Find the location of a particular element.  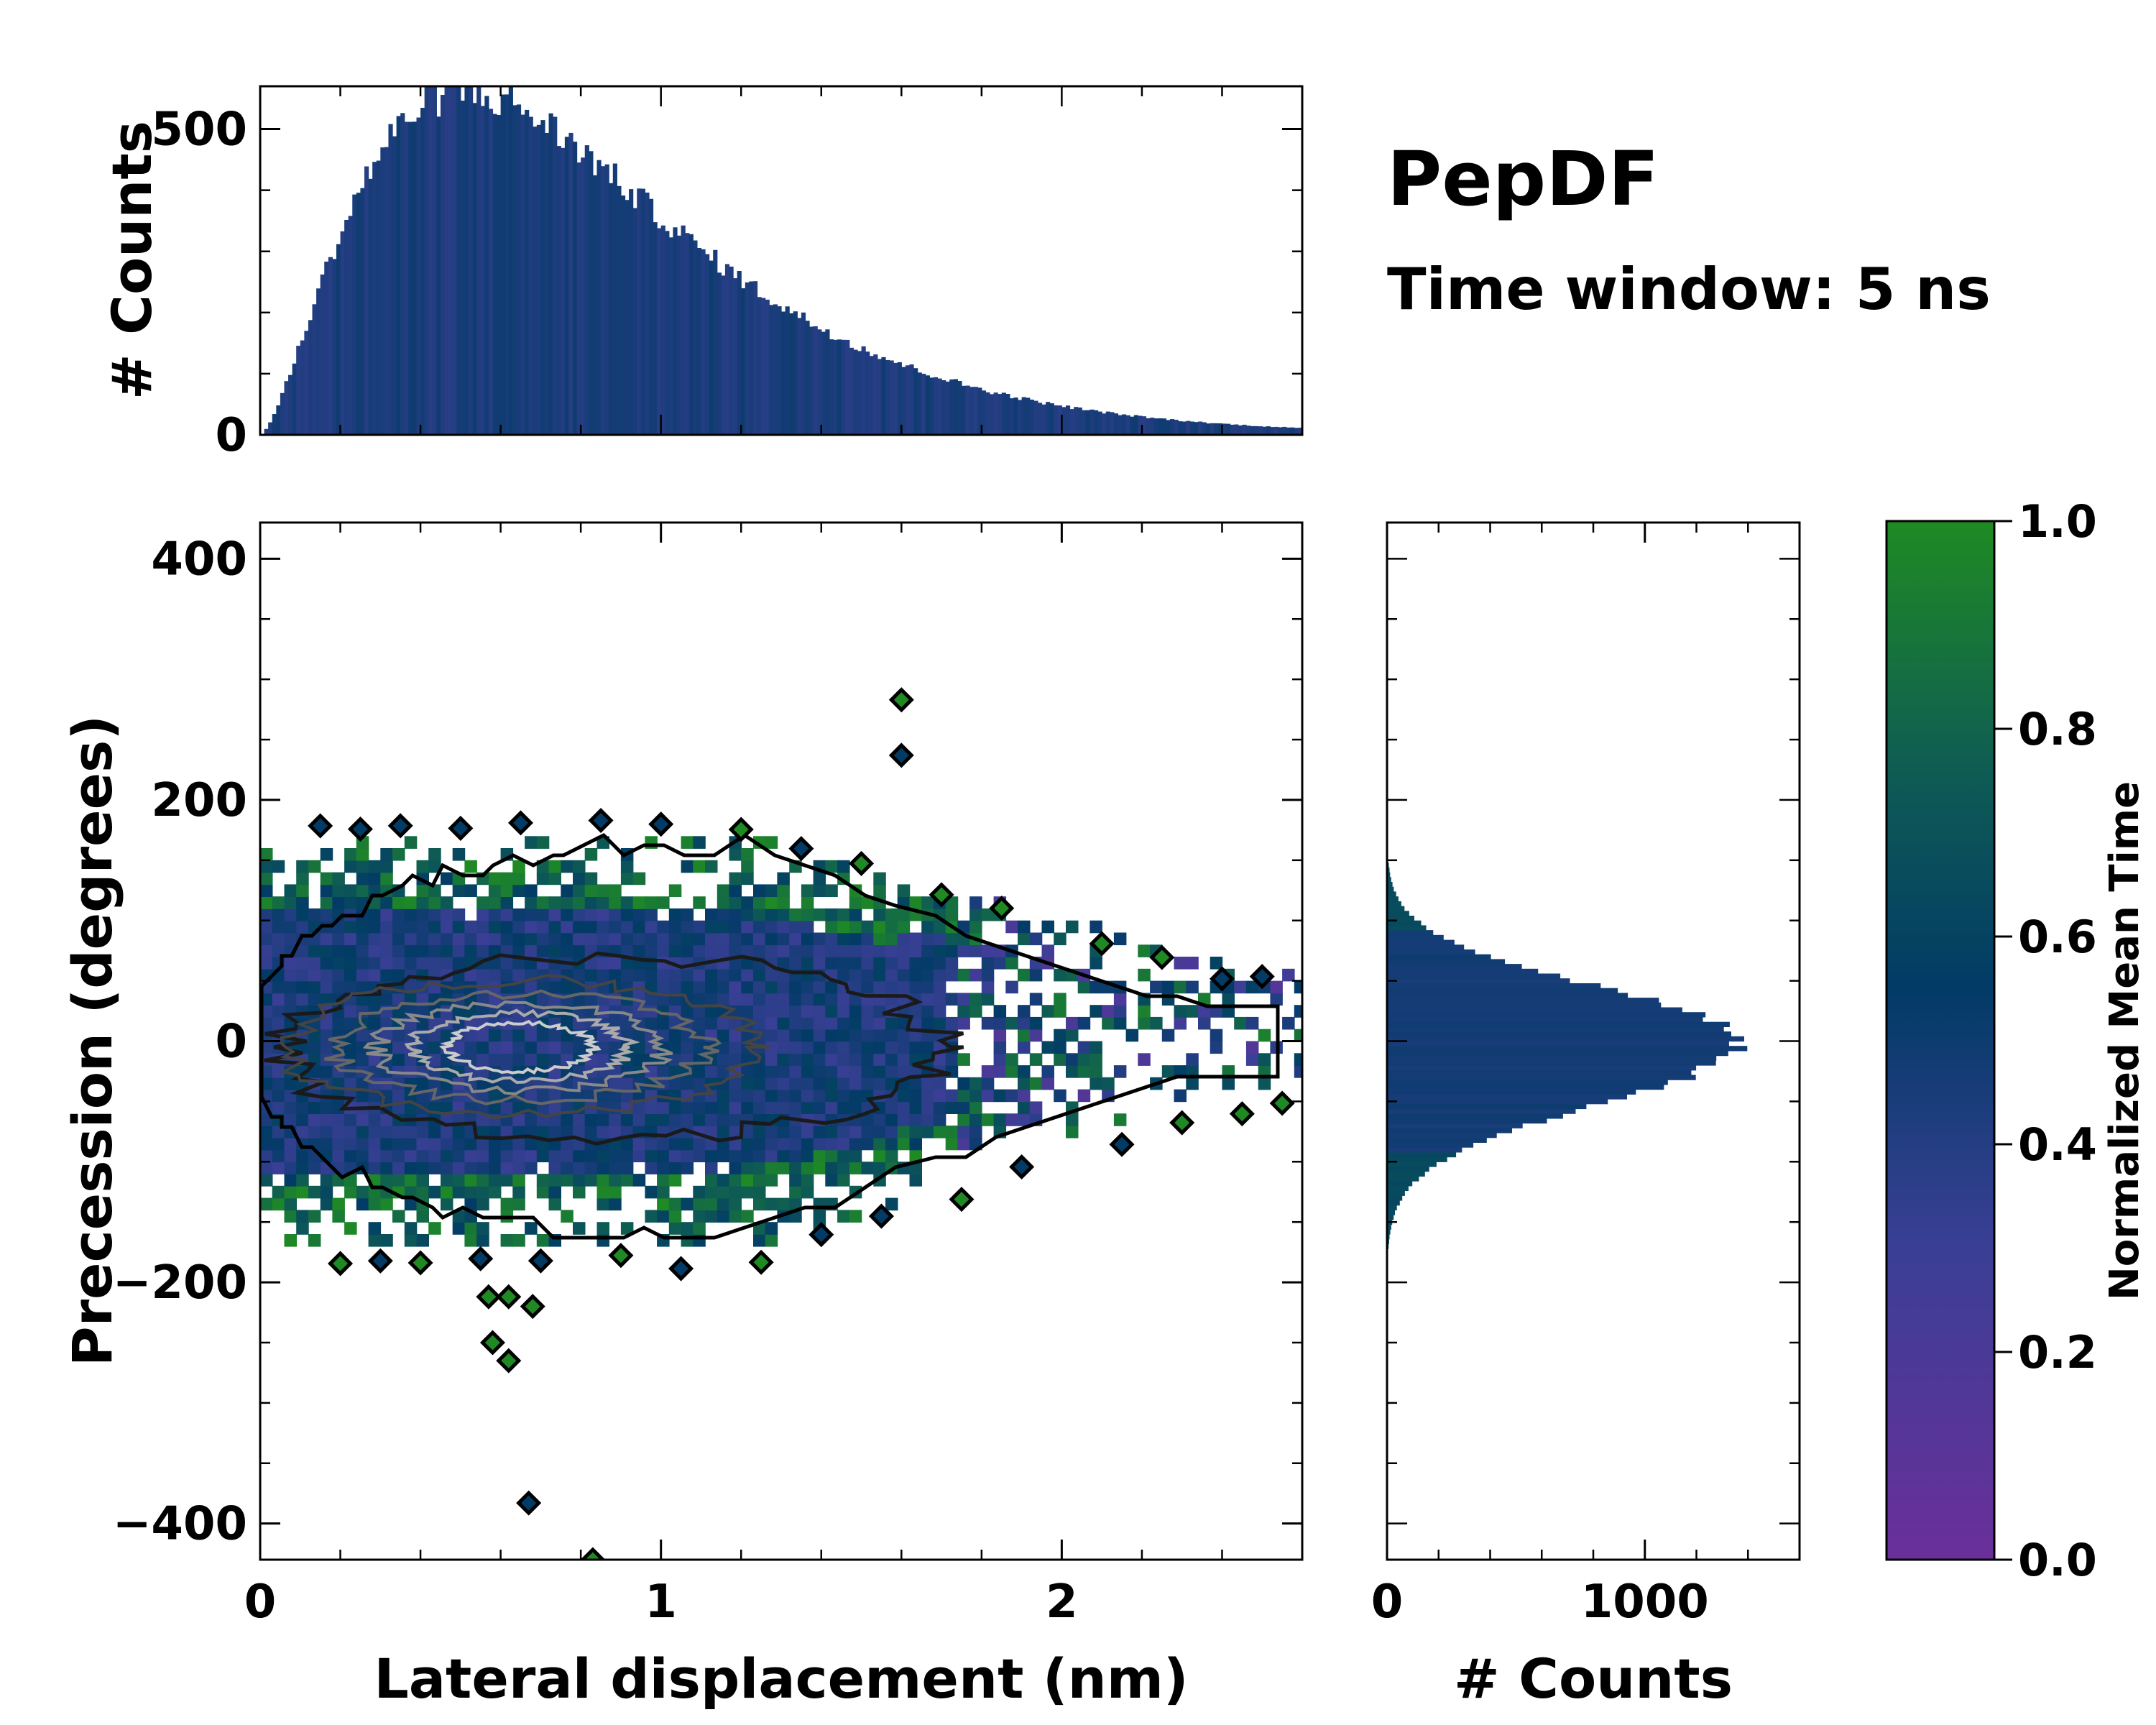

top-y-tick-label: 0 is located at coordinates (231, 435).